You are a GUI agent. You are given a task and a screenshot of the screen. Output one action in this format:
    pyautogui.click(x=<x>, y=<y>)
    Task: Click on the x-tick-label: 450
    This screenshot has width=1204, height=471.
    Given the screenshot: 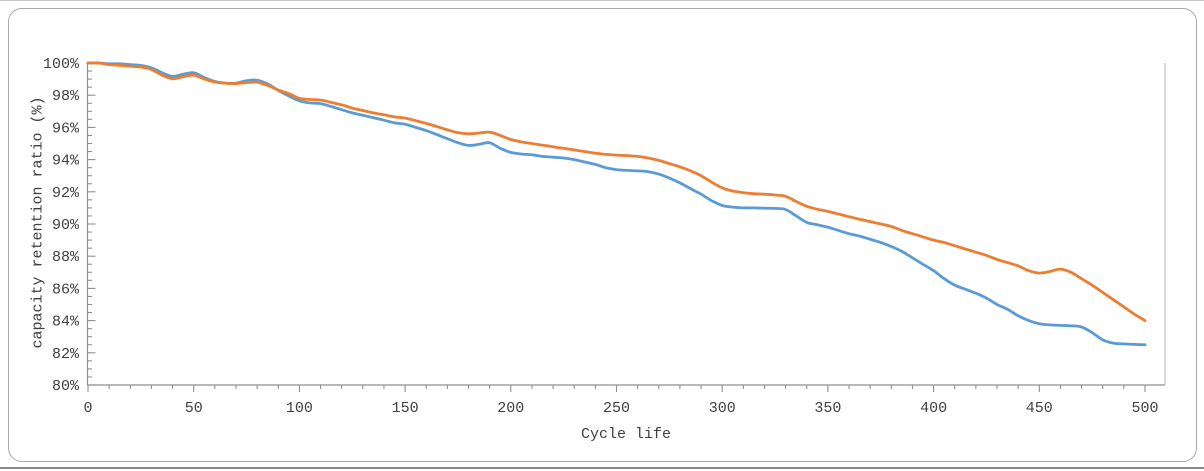 What is the action you would take?
    pyautogui.click(x=1039, y=408)
    